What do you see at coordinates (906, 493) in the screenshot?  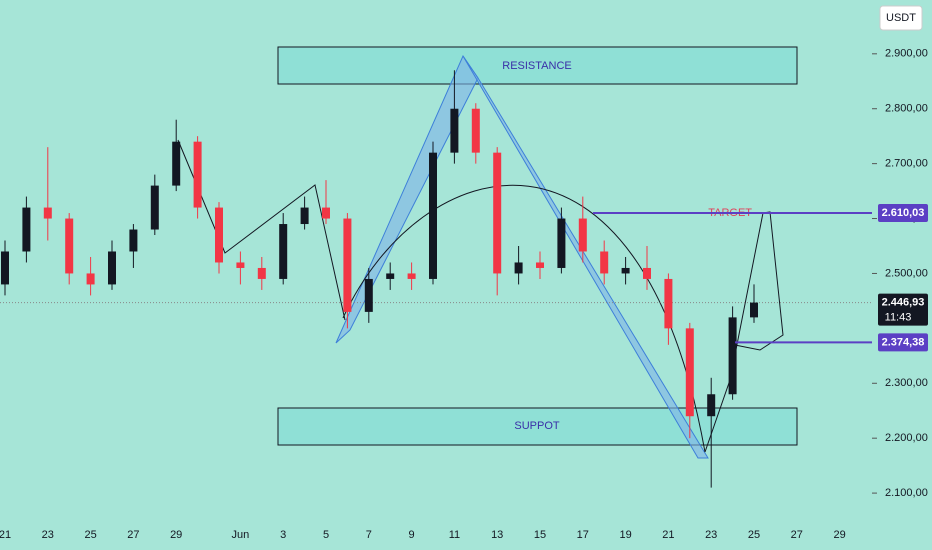 I see `y-tick-label: 2.100,00` at bounding box center [906, 493].